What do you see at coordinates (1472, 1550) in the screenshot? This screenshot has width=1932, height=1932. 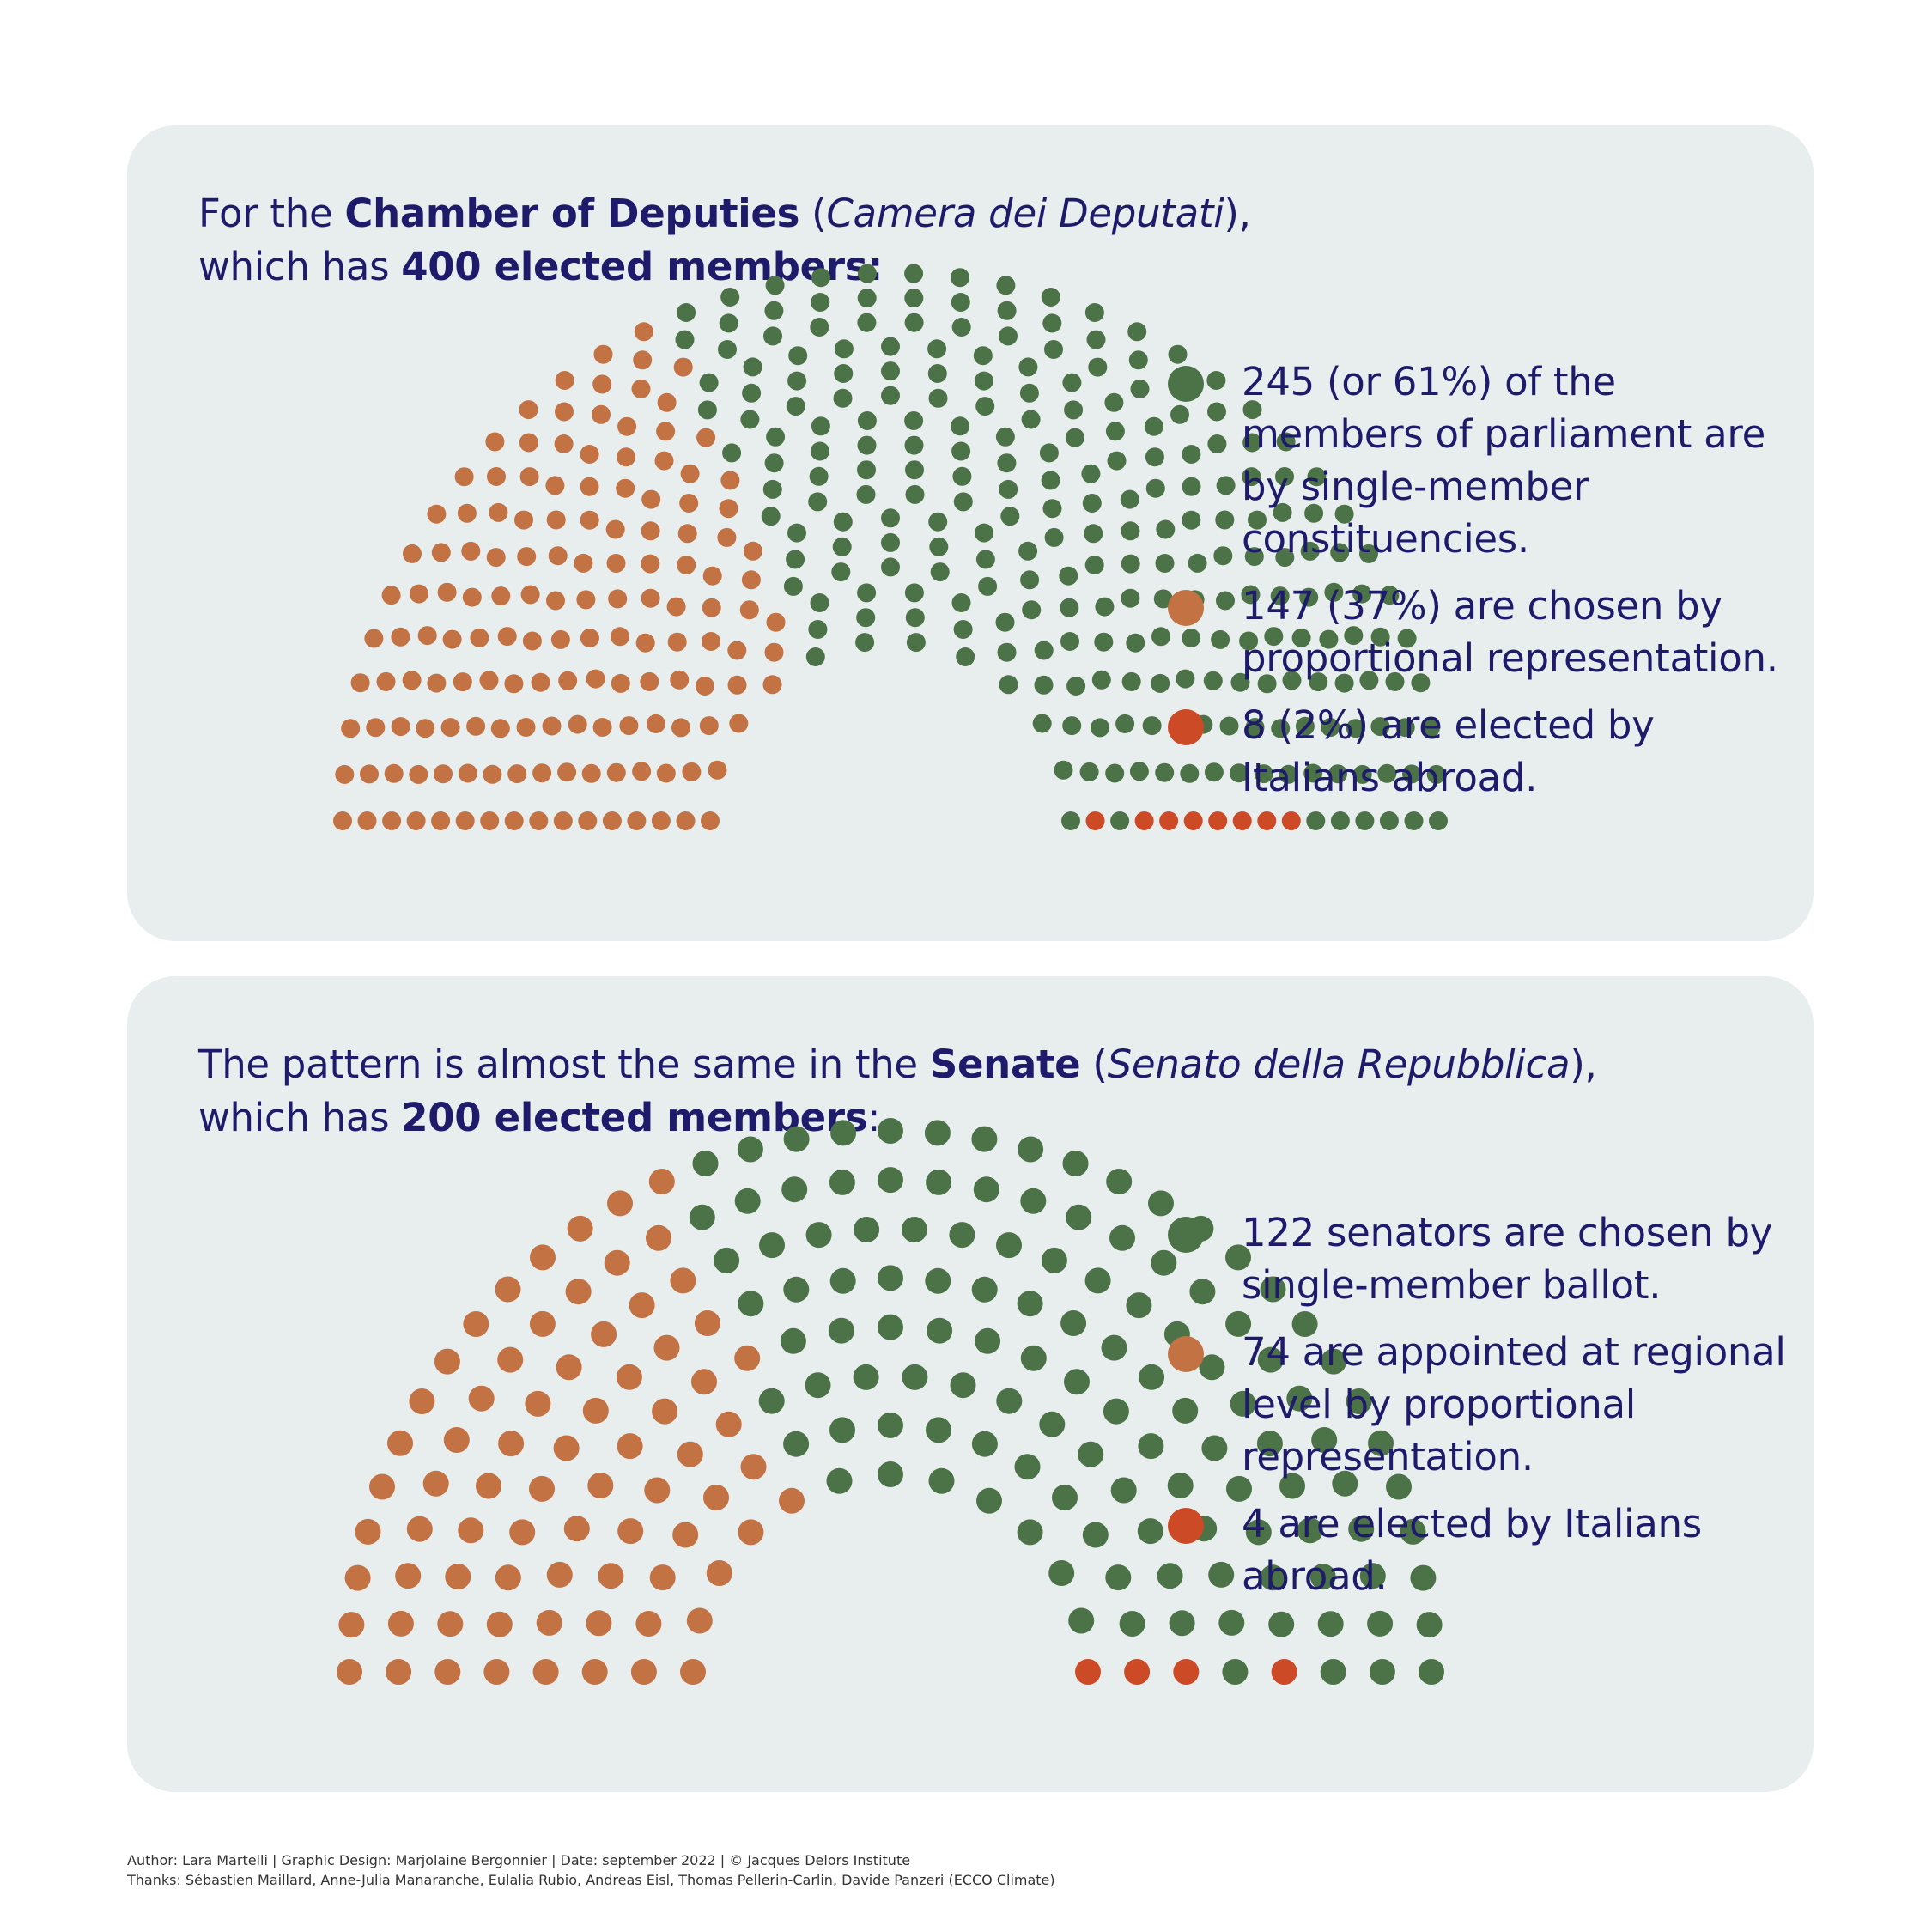 I see `legend-label: 4 are elected by Italians abroad.` at bounding box center [1472, 1550].